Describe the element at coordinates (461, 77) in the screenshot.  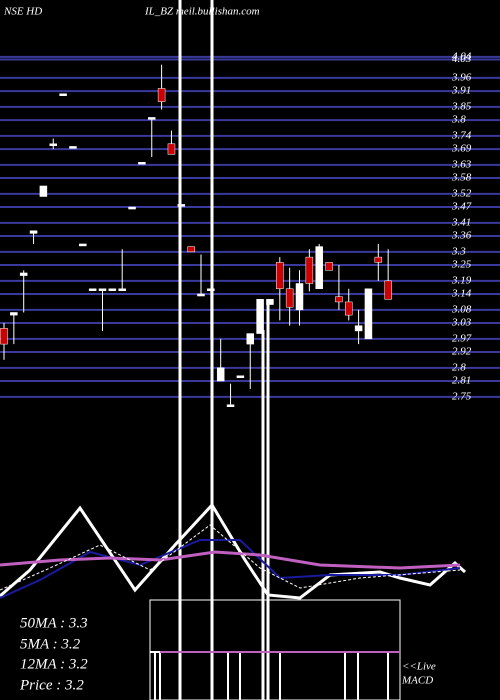
I see `y-tick-label: 3.96` at that location.